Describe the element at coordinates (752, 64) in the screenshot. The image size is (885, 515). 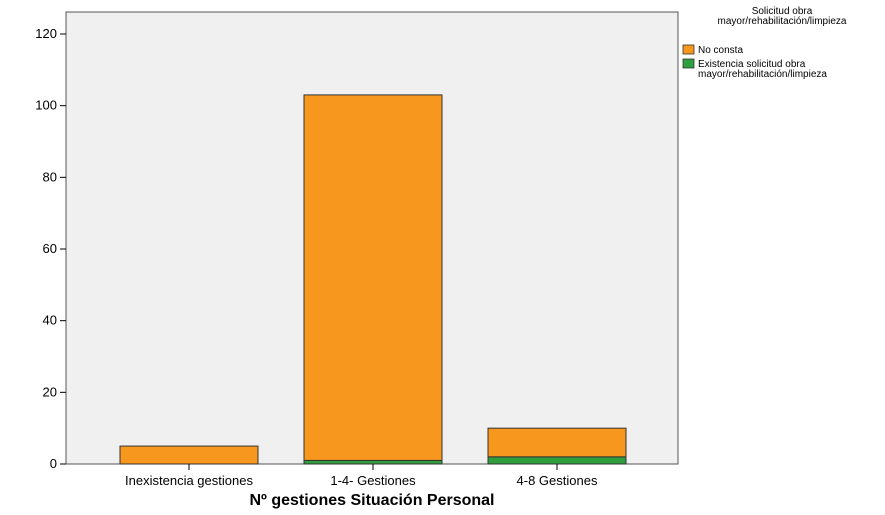
I see `legend-label-1-line-0: Existencia solicitud obra` at that location.